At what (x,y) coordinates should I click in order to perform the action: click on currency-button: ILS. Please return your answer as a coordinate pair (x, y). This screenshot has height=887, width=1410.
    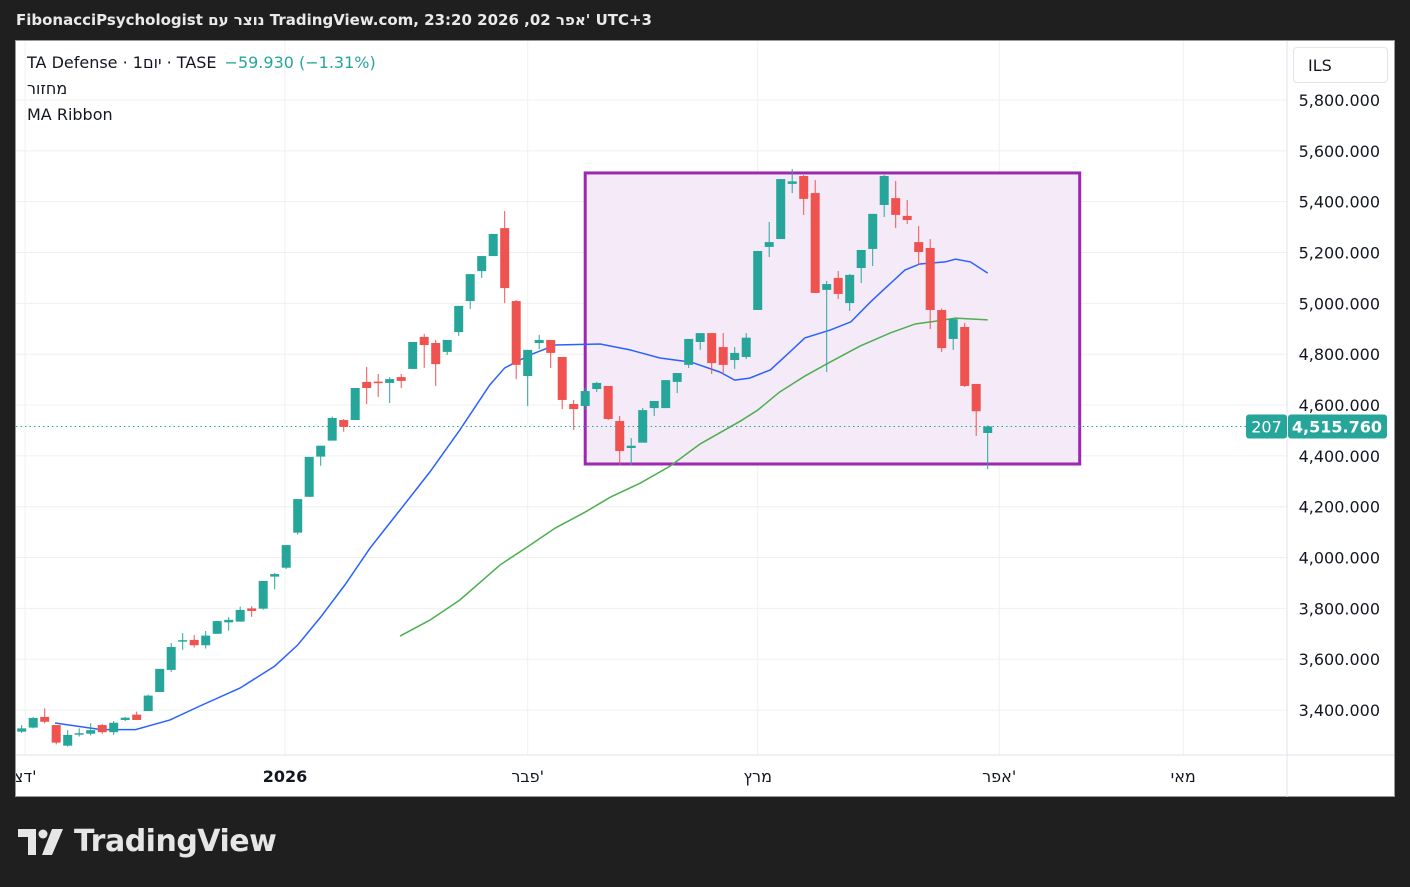
    Looking at the image, I should click on (1340, 65).